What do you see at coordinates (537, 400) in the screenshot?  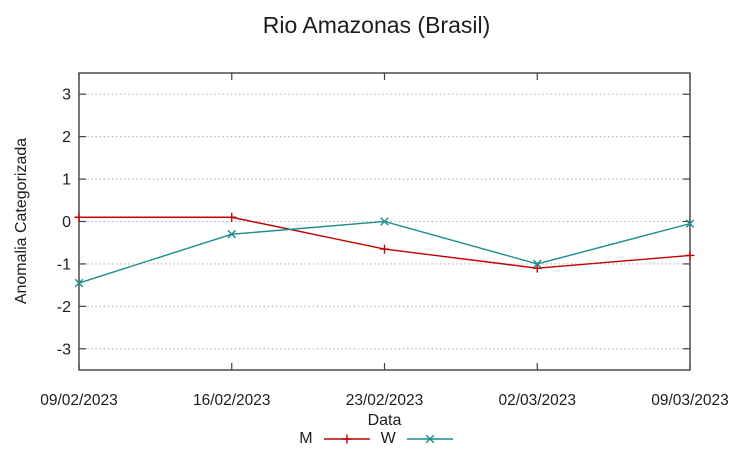 I see `x-tick-label: 02/03/2023` at bounding box center [537, 400].